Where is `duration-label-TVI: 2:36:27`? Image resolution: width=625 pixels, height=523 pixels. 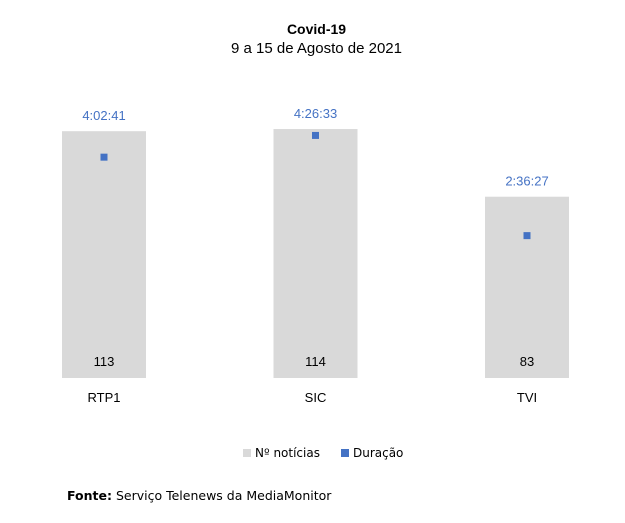
duration-label-TVI: 2:36:27 is located at coordinates (526, 181).